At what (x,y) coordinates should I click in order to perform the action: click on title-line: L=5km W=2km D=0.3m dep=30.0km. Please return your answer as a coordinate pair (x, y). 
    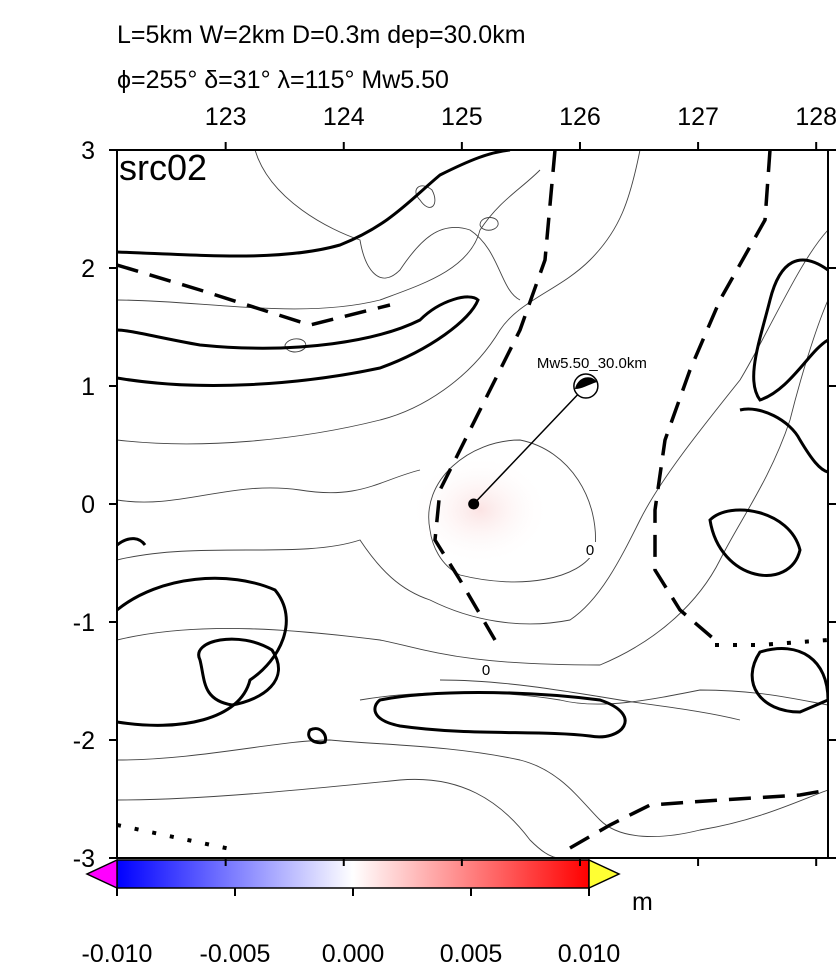
    Looking at the image, I should click on (321, 35).